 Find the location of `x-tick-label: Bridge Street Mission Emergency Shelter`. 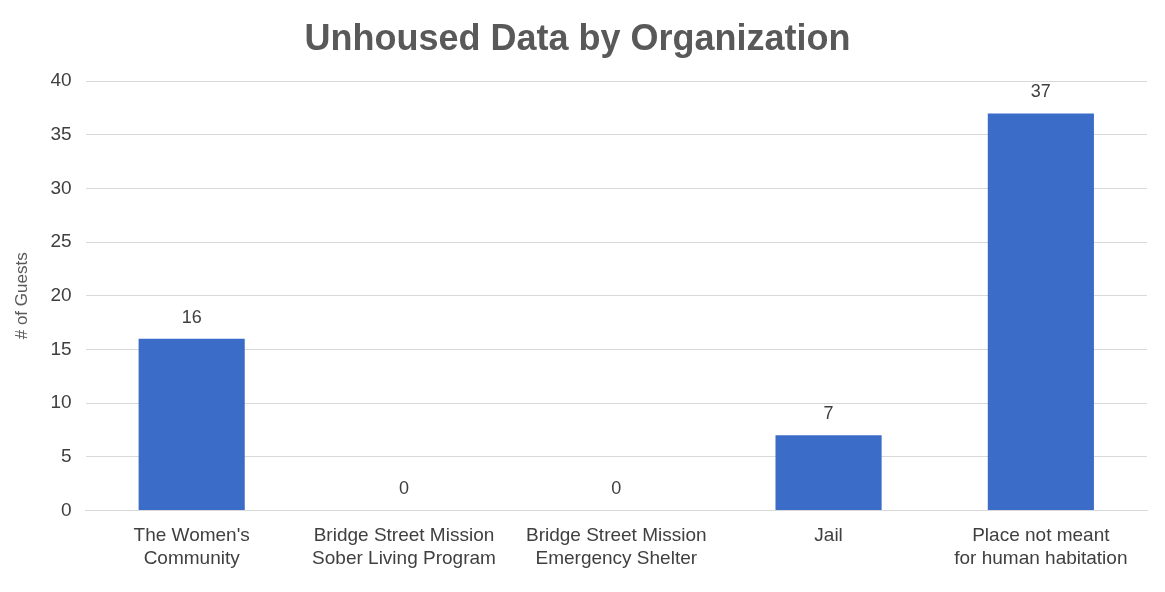

x-tick-label: Bridge Street Mission Emergency Shelter is located at coordinates (616, 546).